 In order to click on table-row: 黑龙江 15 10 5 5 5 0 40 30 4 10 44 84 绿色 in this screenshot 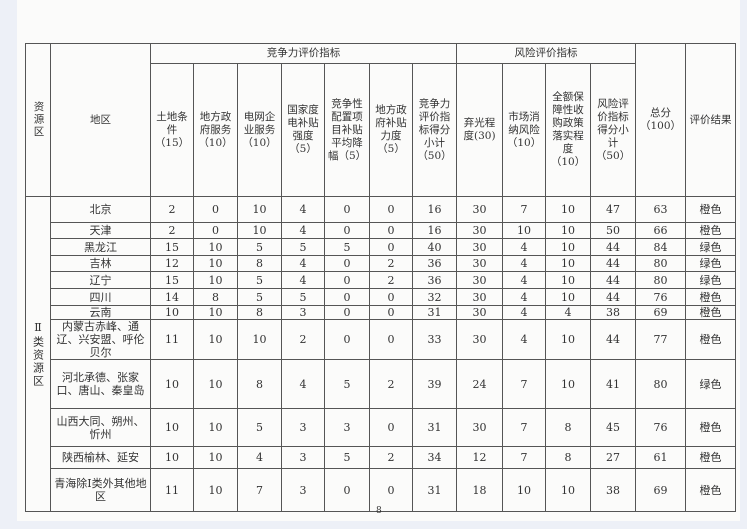, I will do `click(381, 247)`.